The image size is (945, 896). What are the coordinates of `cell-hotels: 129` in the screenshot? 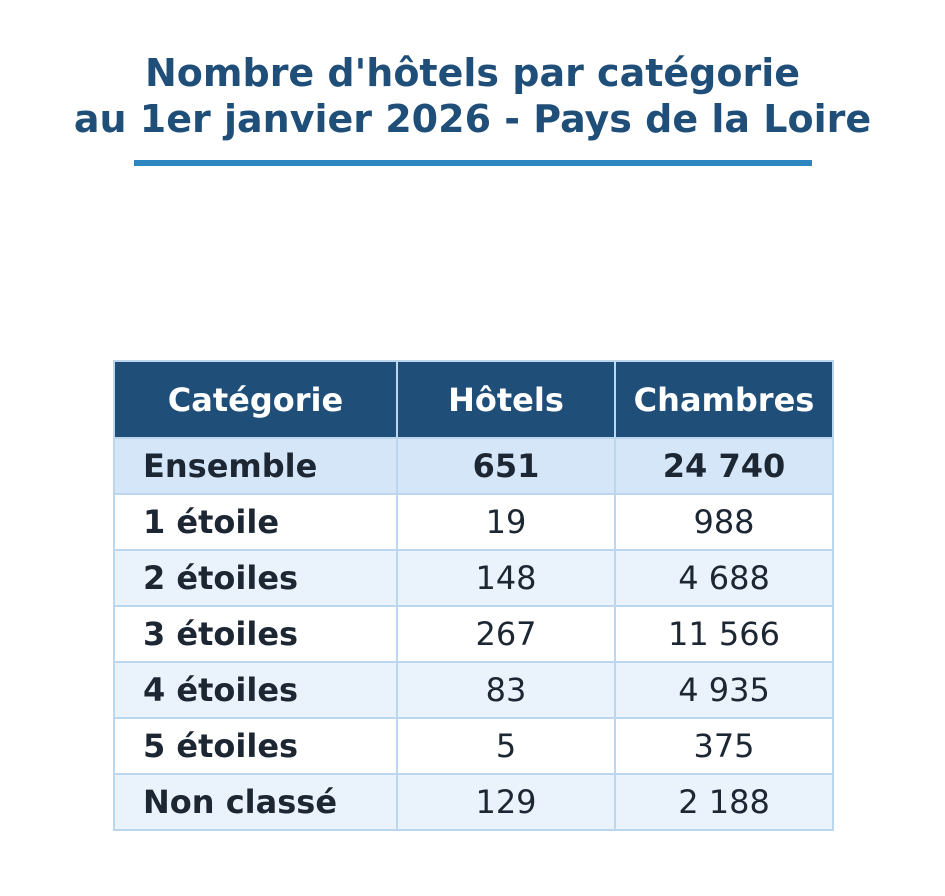 It's located at (506, 802).